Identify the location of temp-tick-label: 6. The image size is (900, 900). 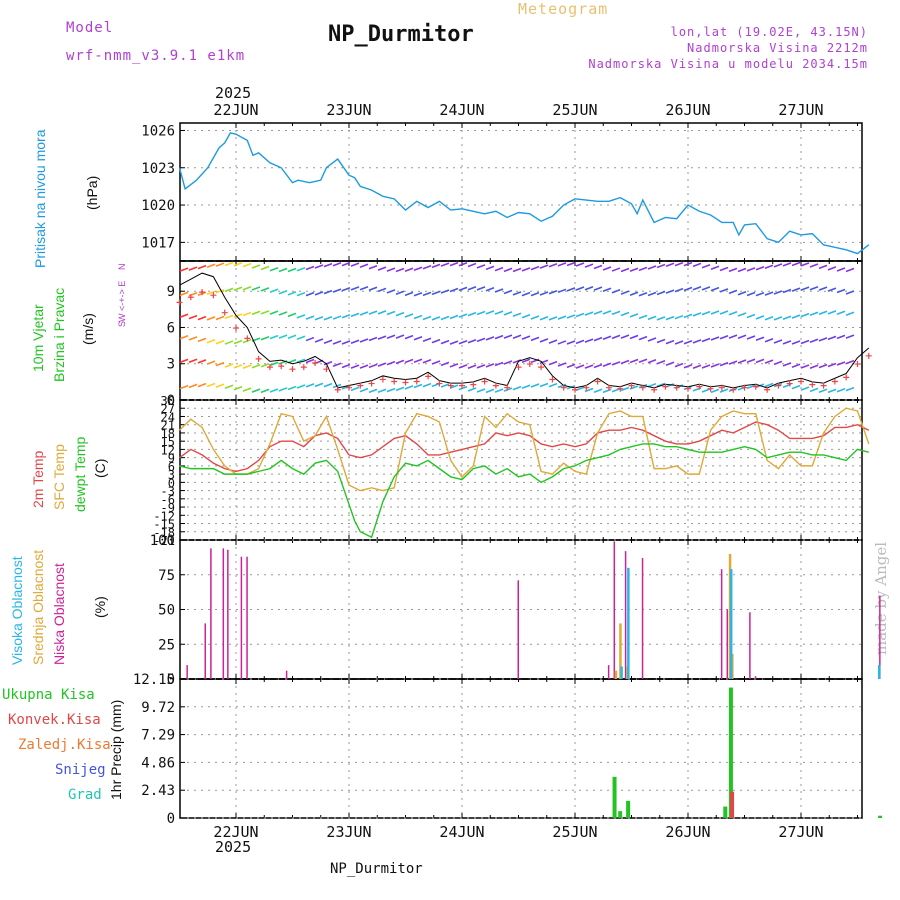
(171, 467).